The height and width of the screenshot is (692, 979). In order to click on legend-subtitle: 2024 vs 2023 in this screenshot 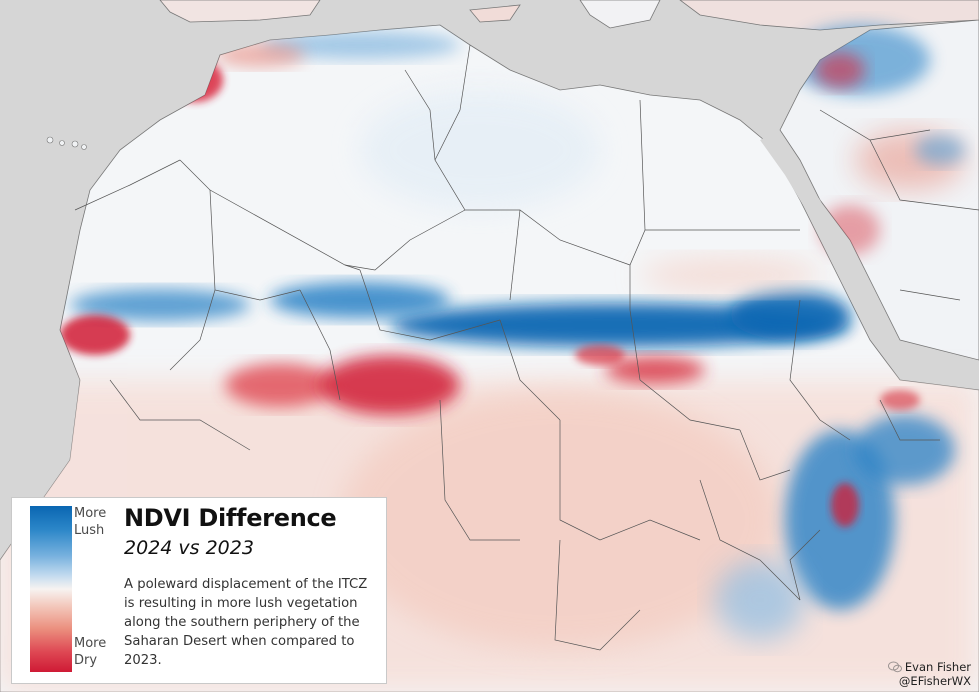, I will do `click(189, 548)`.